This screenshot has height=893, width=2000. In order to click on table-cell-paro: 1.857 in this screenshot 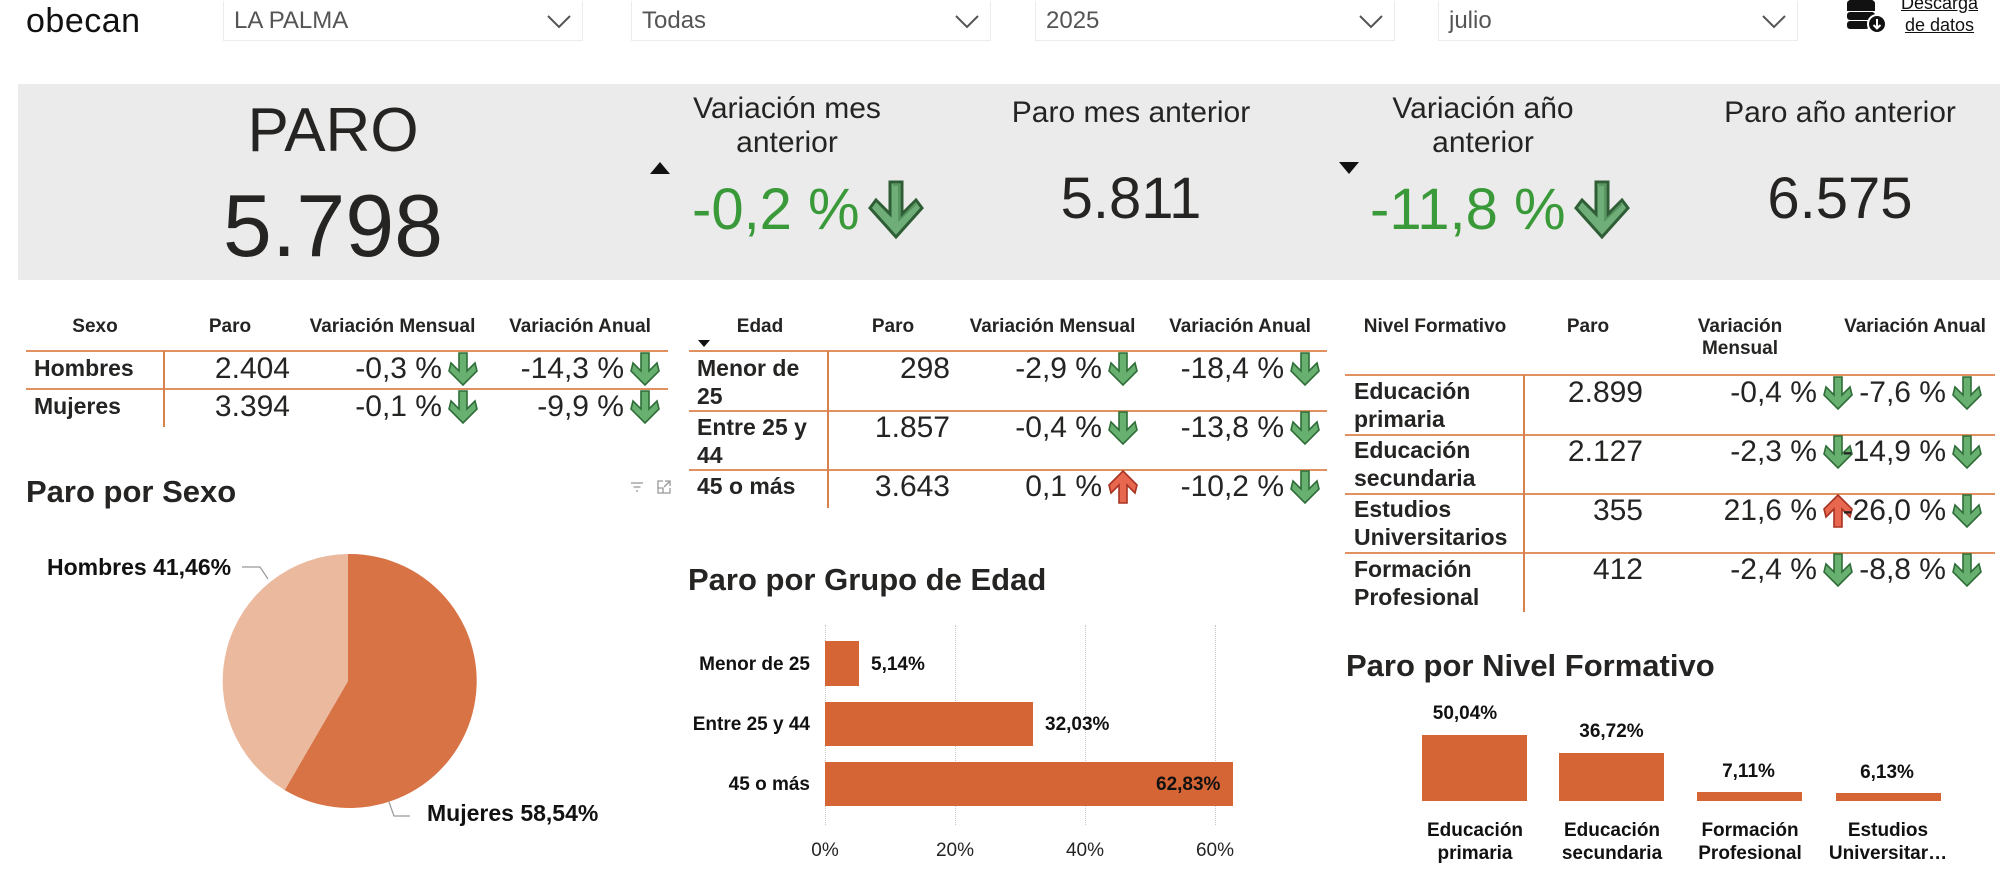, I will do `click(912, 427)`.